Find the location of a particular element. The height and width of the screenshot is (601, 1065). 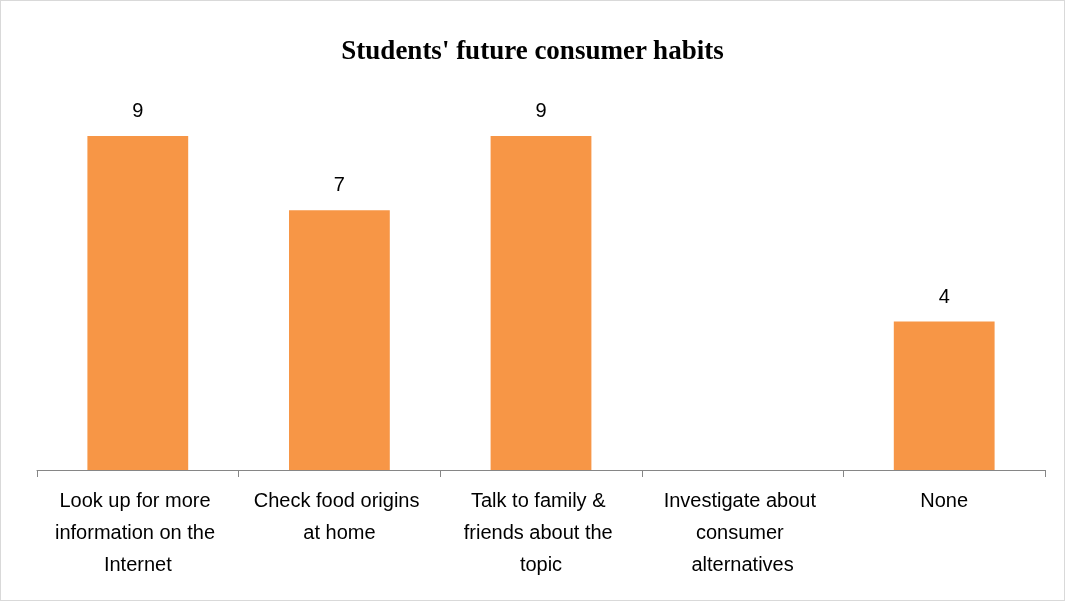

data-label: 7 is located at coordinates (339, 184).